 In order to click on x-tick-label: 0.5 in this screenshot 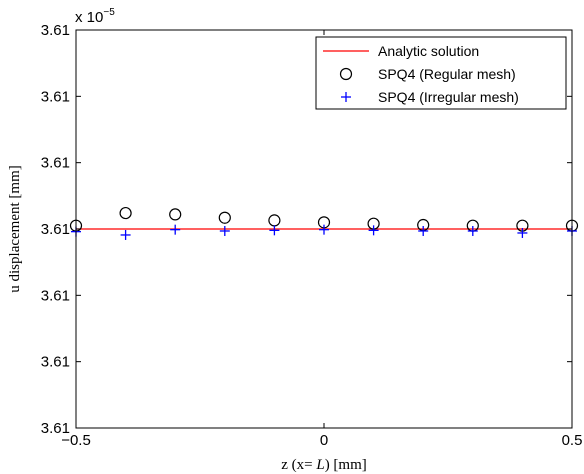, I will do `click(572, 440)`.